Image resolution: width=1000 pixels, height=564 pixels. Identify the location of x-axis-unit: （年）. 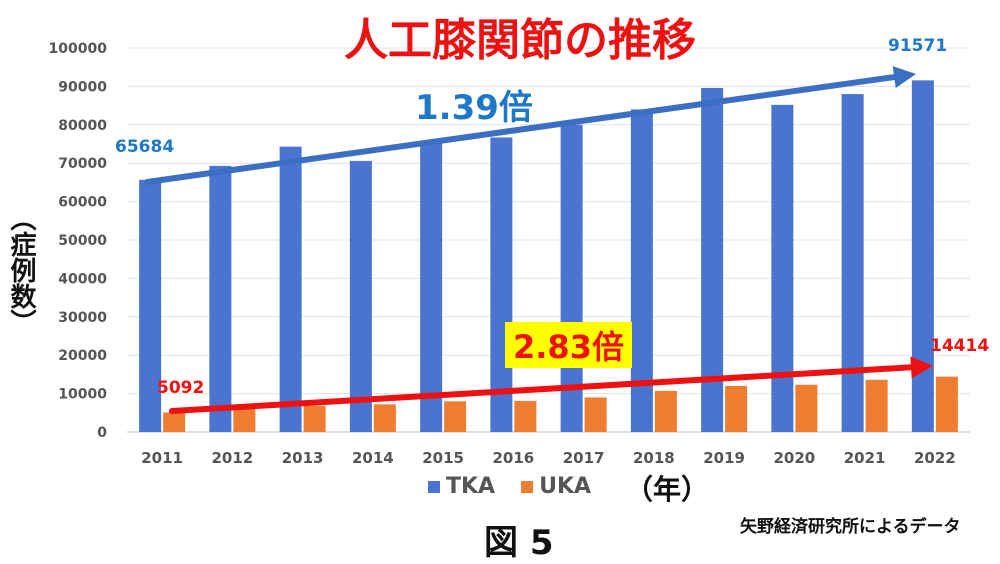
(667, 489).